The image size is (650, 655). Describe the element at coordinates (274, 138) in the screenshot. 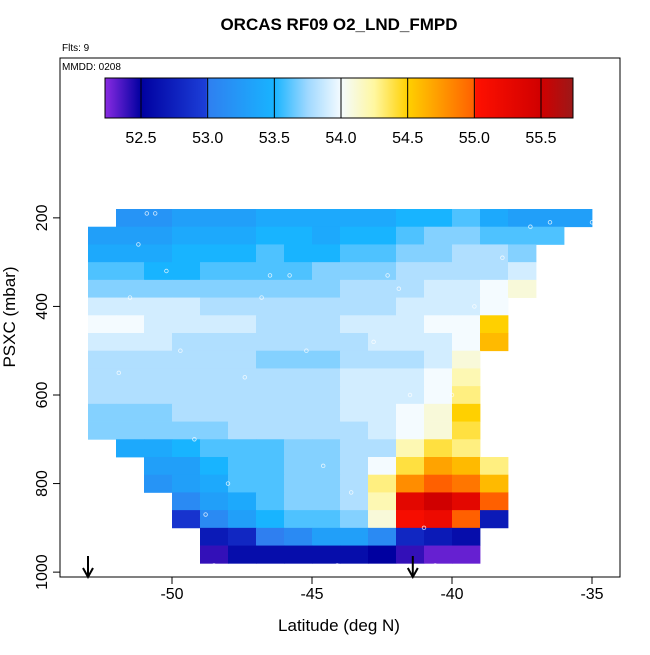

I see `colorbar-tick-label: 53.5` at that location.